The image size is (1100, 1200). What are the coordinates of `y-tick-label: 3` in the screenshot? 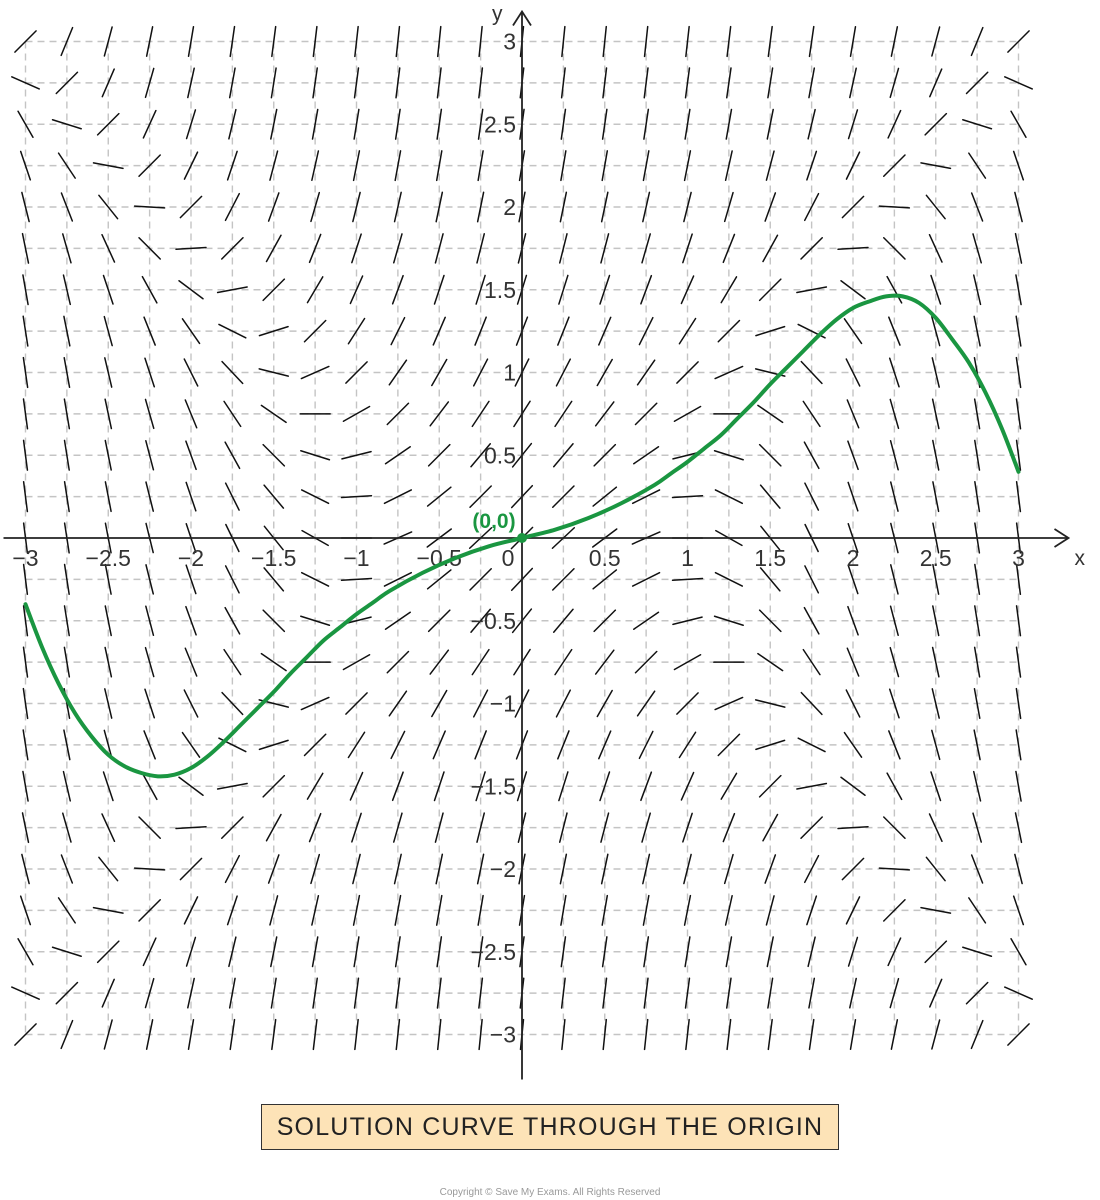 It's located at (509, 42).